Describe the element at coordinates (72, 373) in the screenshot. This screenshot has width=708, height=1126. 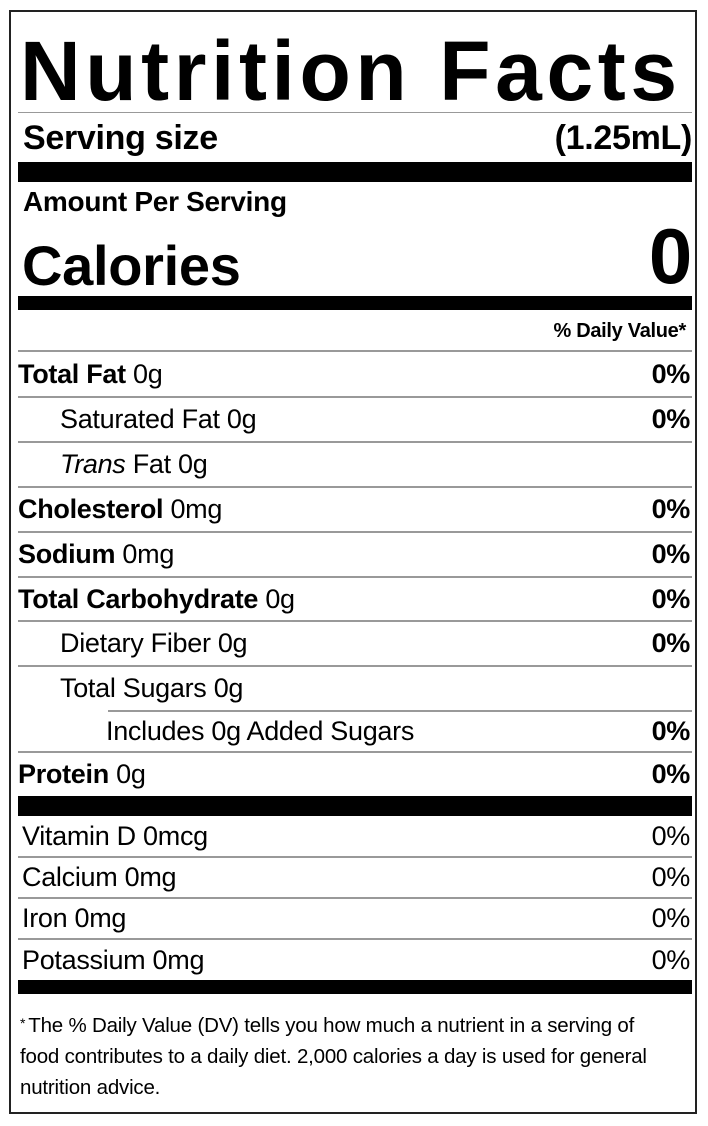
I see `nutrient-name: Total Fat` at that location.